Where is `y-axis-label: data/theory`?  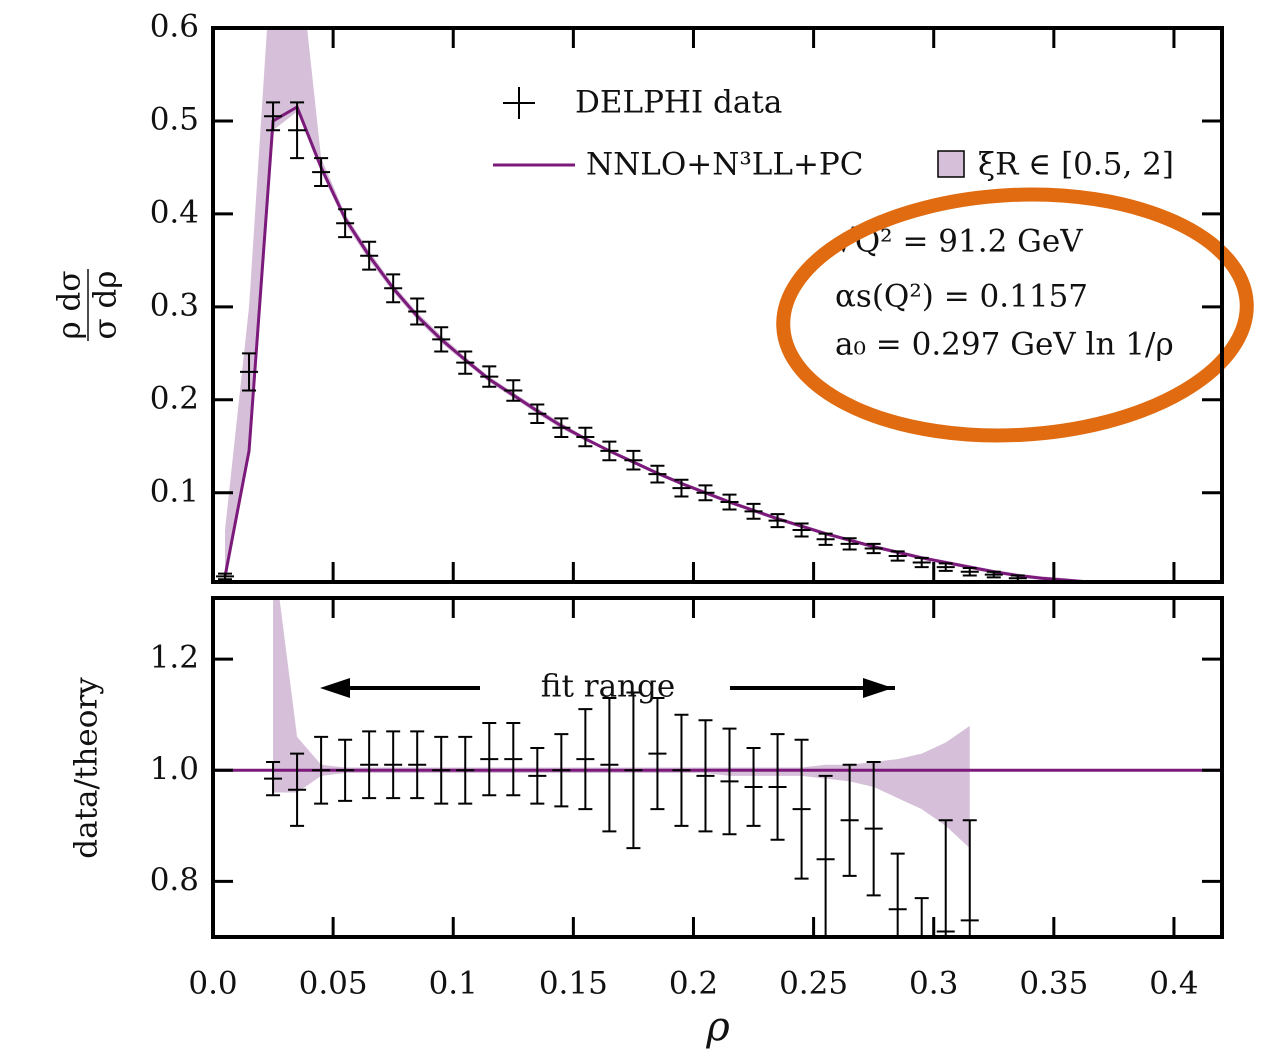 y-axis-label: data/theory is located at coordinates (87, 768).